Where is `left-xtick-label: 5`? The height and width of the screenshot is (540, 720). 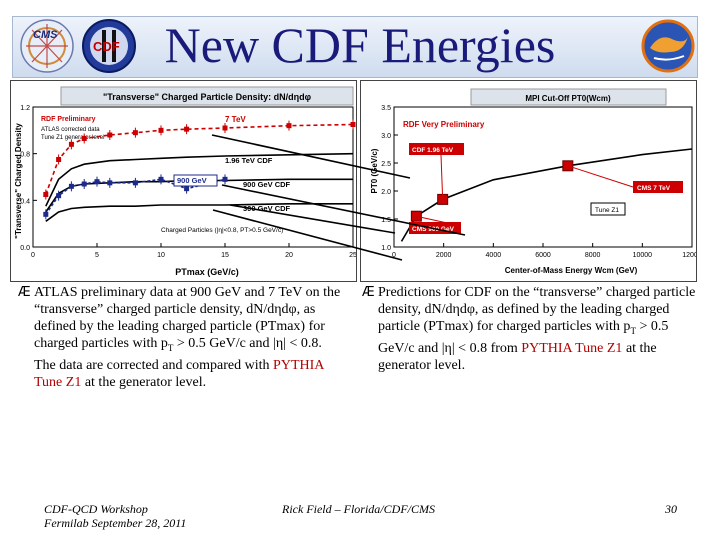
left-xtick-label: 5 is located at coordinates (97, 255).